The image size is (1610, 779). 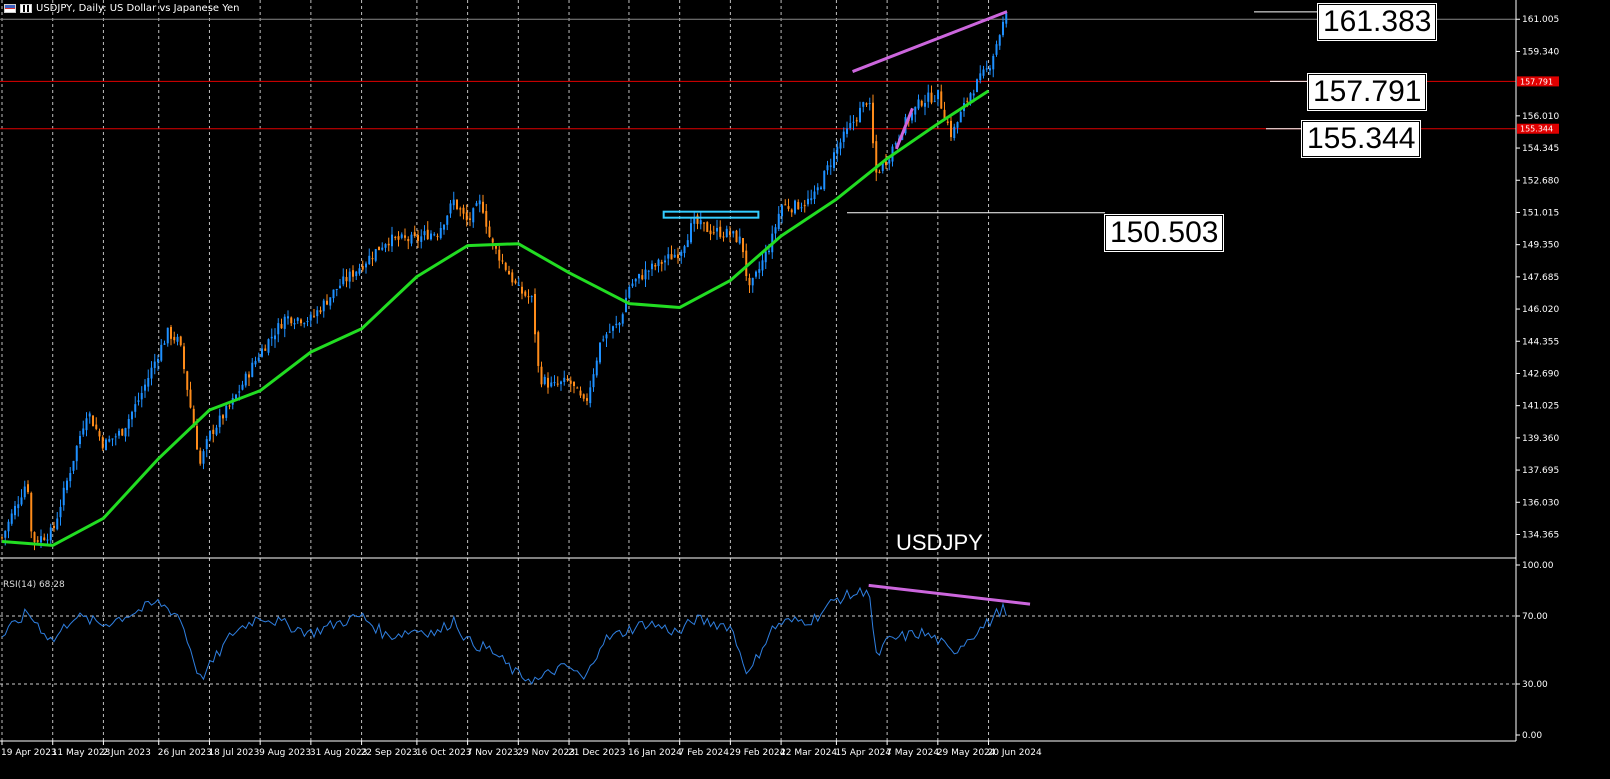 What do you see at coordinates (939, 542) in the screenshot?
I see `symbol-watermark: USDJPY` at bounding box center [939, 542].